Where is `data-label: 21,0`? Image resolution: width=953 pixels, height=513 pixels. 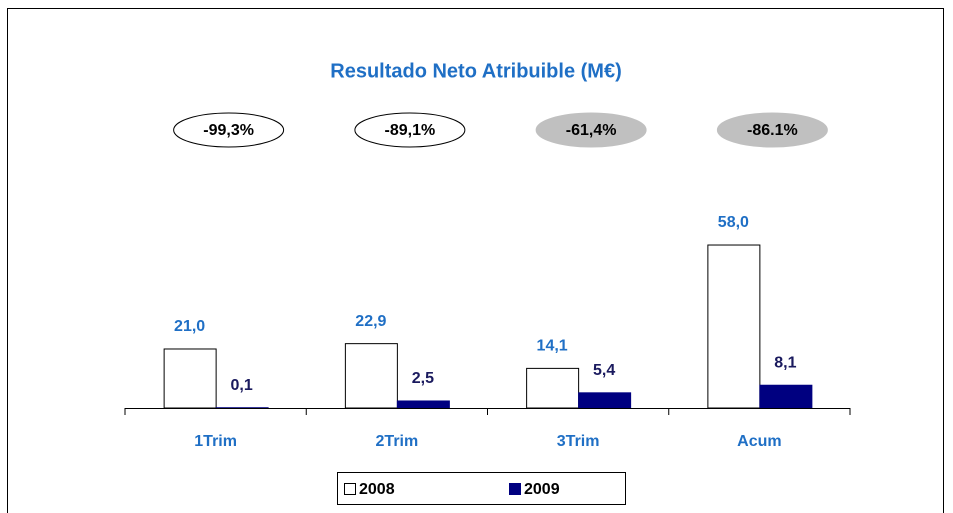 data-label: 21,0 is located at coordinates (189, 326).